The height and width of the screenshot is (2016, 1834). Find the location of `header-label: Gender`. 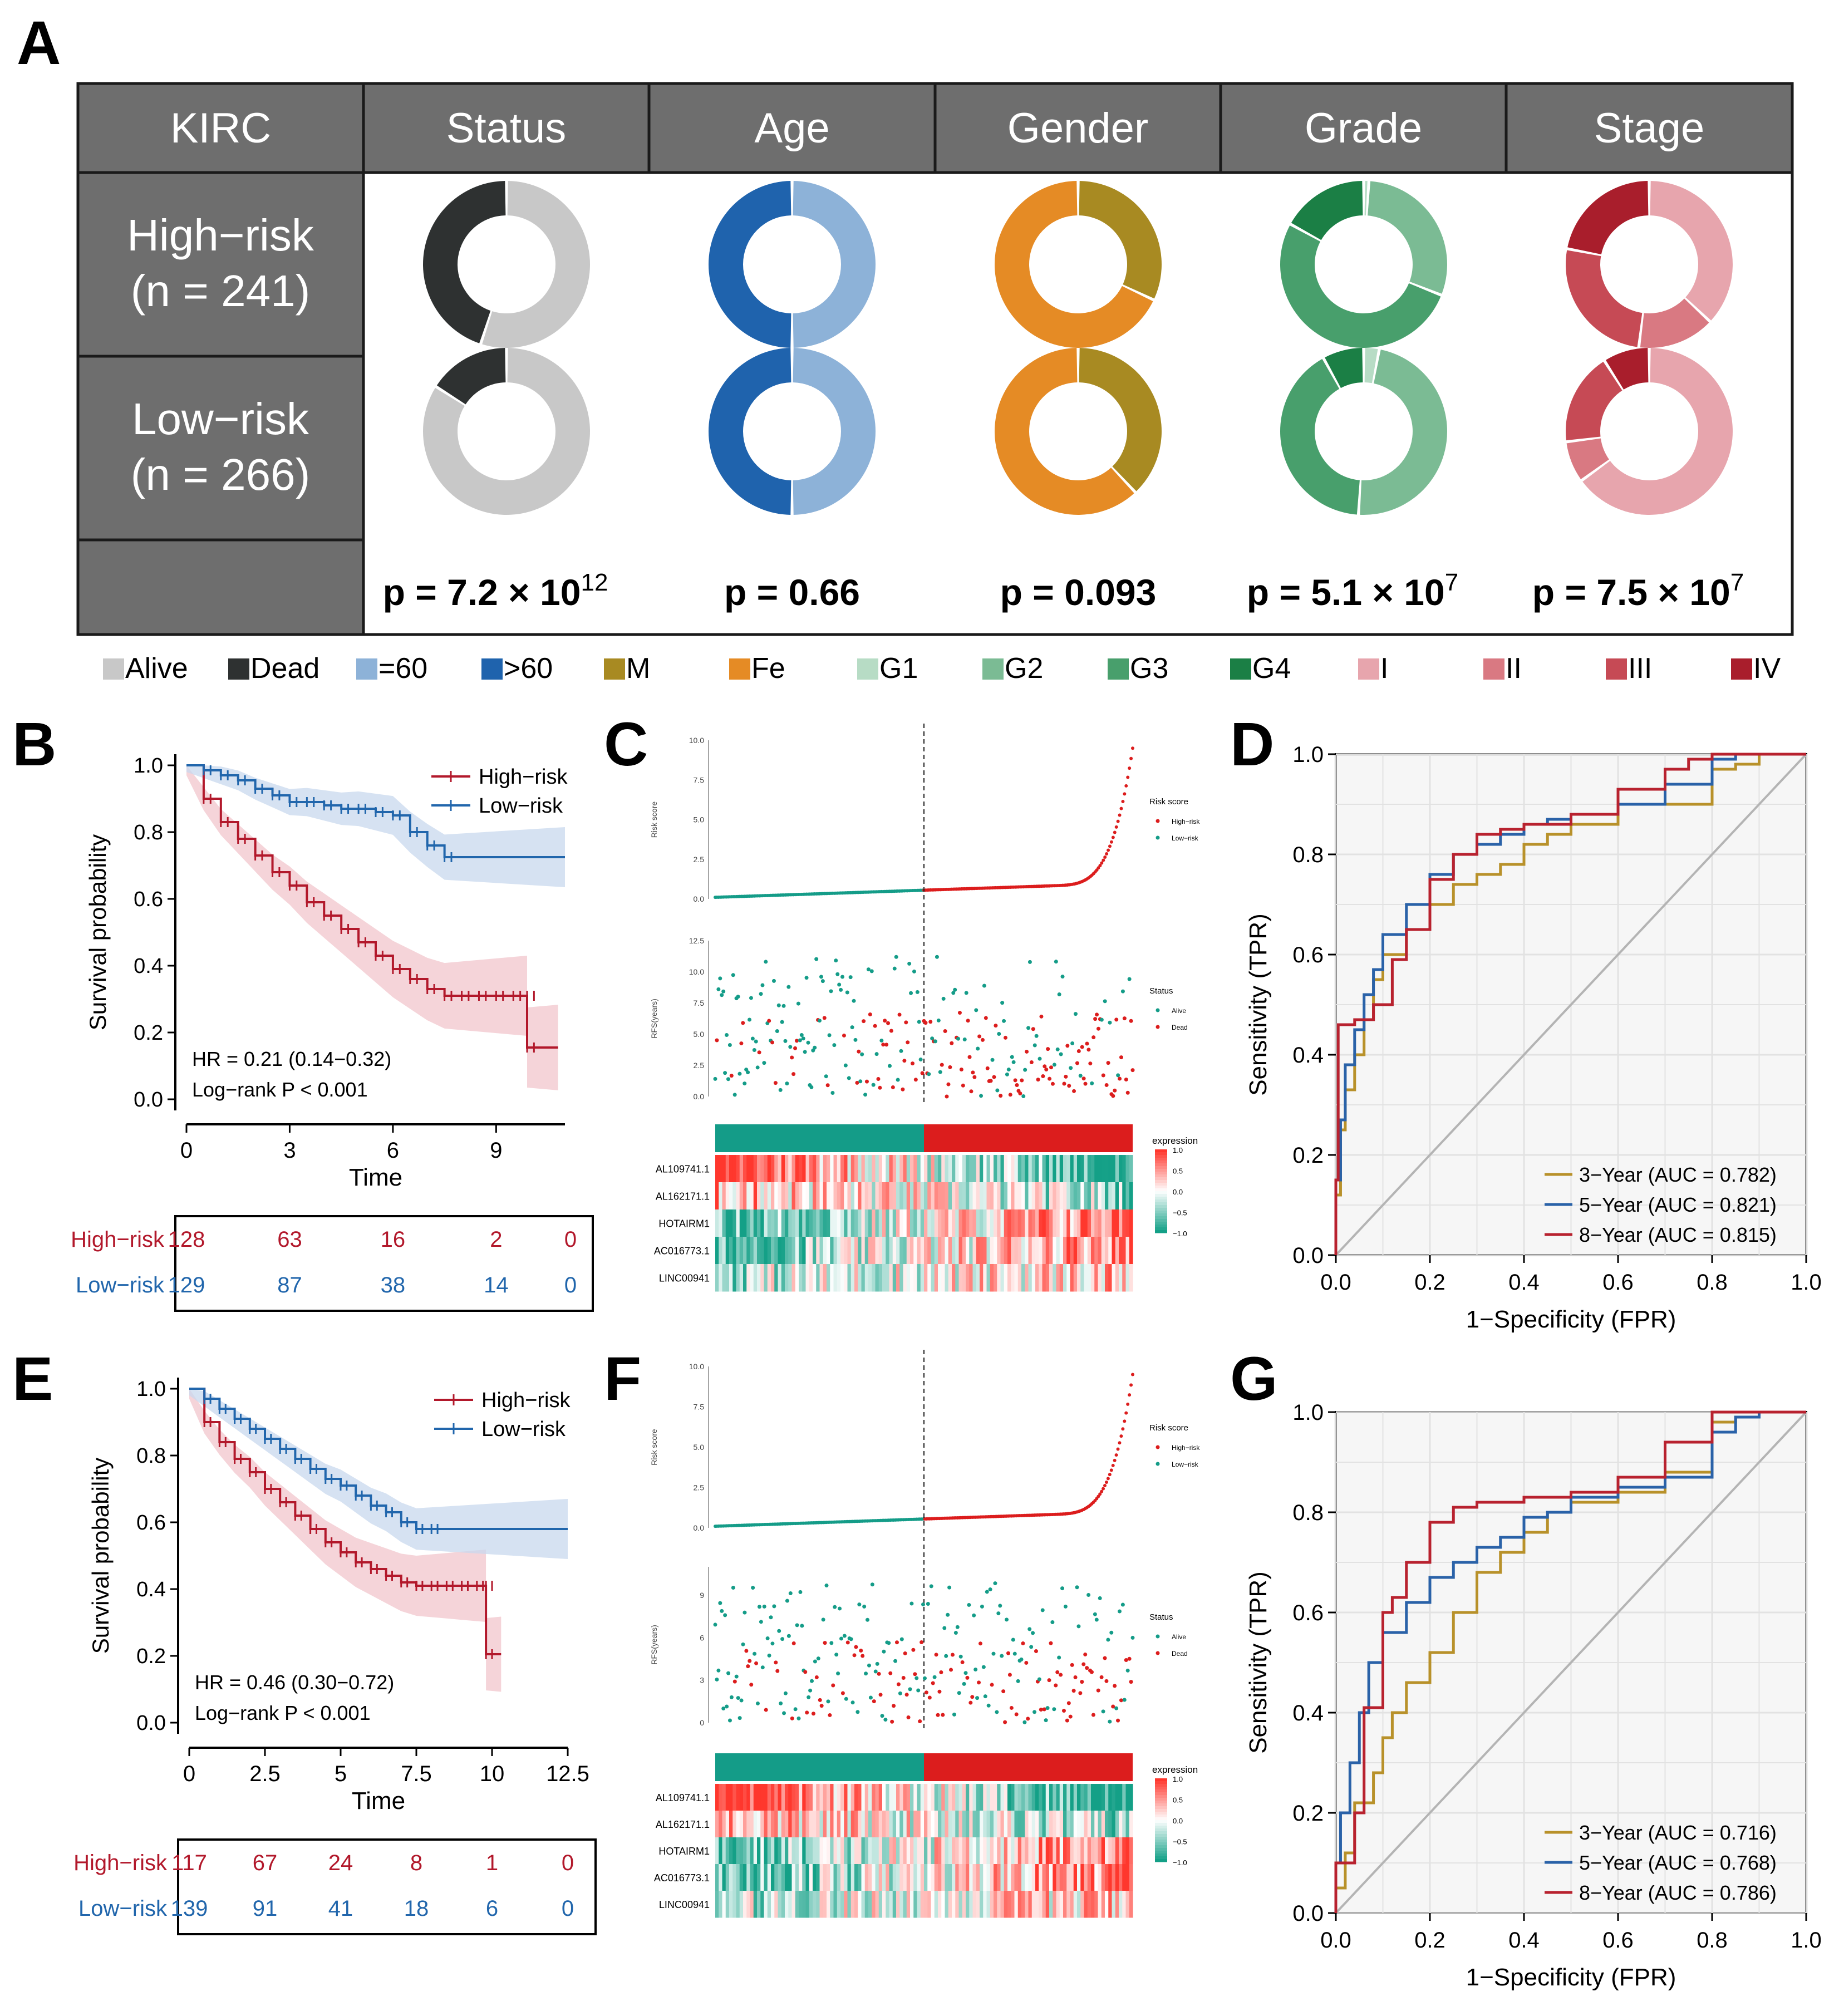

header-label: Gender is located at coordinates (1078, 128).